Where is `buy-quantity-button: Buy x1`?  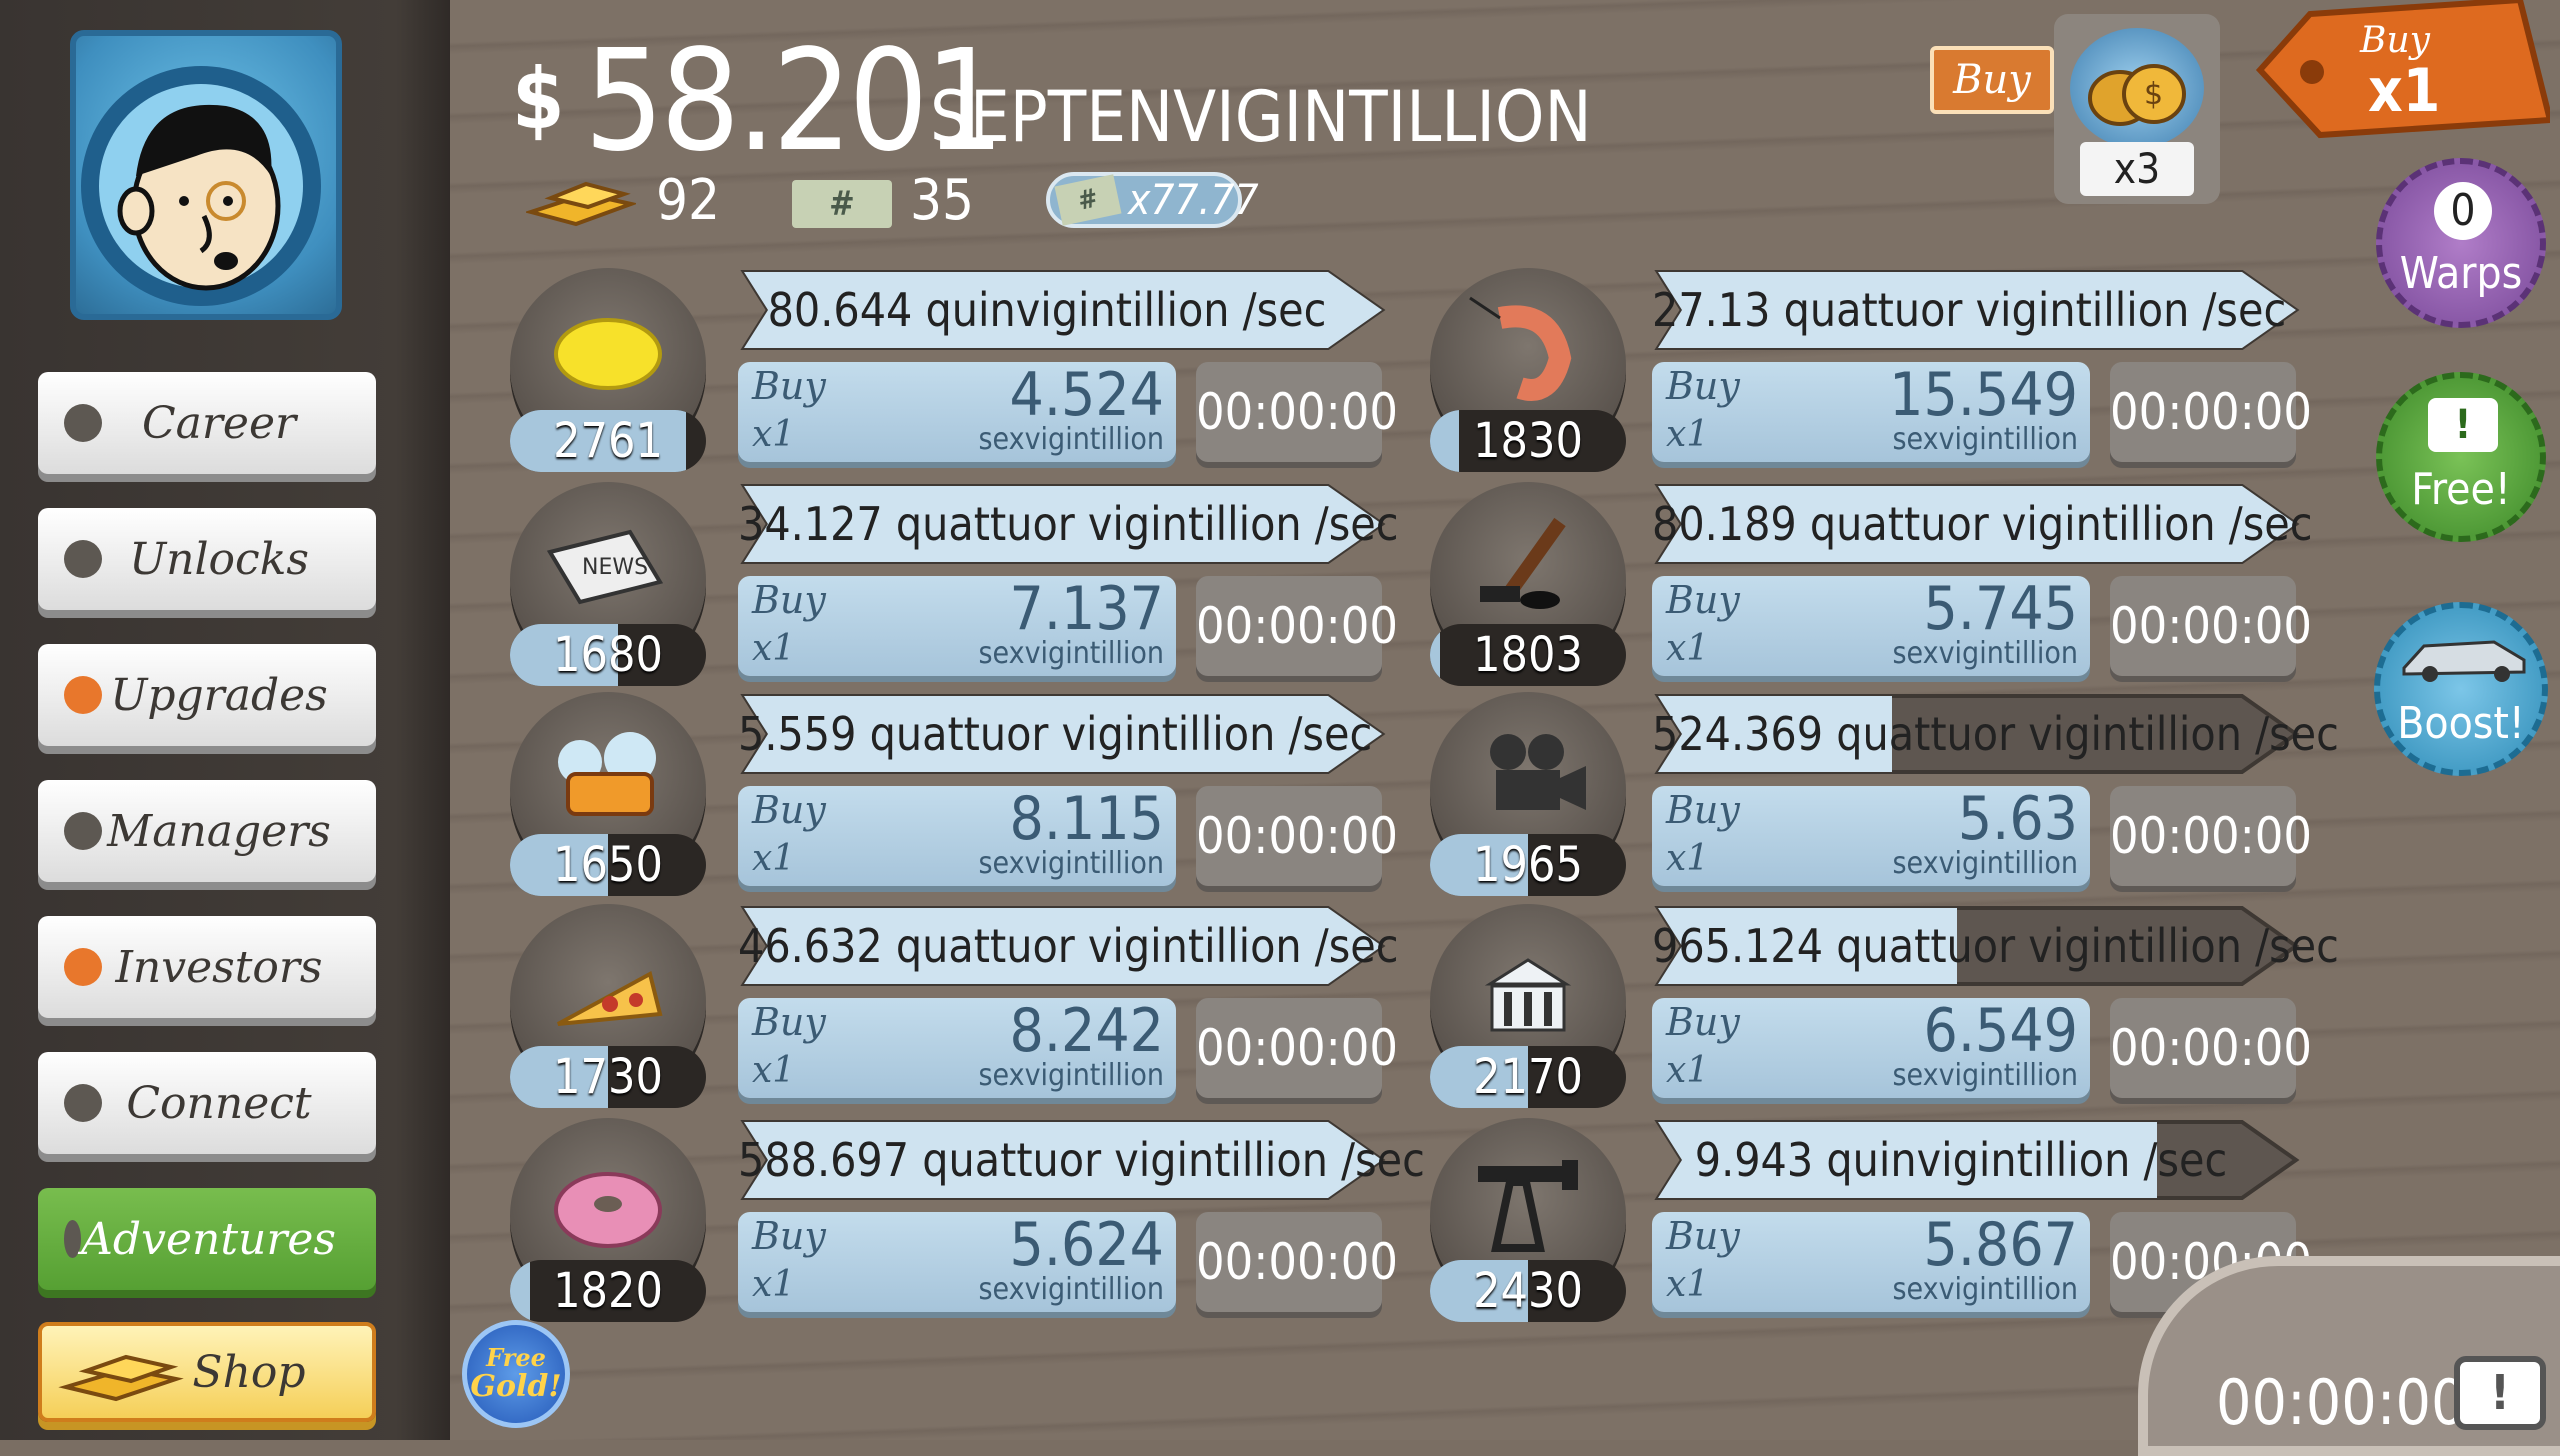
buy-quantity-button: Buy x1 is located at coordinates (2400, 70).